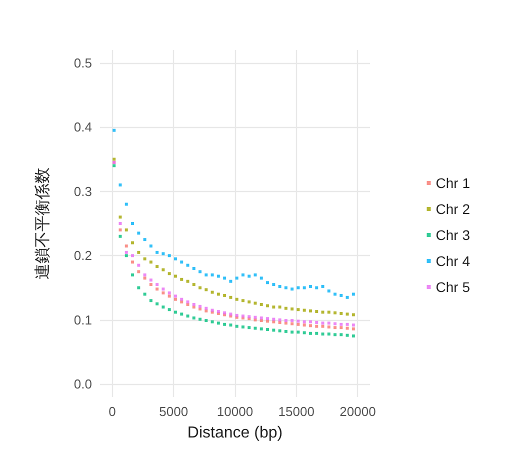 This screenshot has height=470, width=513. Describe the element at coordinates (173, 411) in the screenshot. I see `x-tick-label: 5000` at that location.